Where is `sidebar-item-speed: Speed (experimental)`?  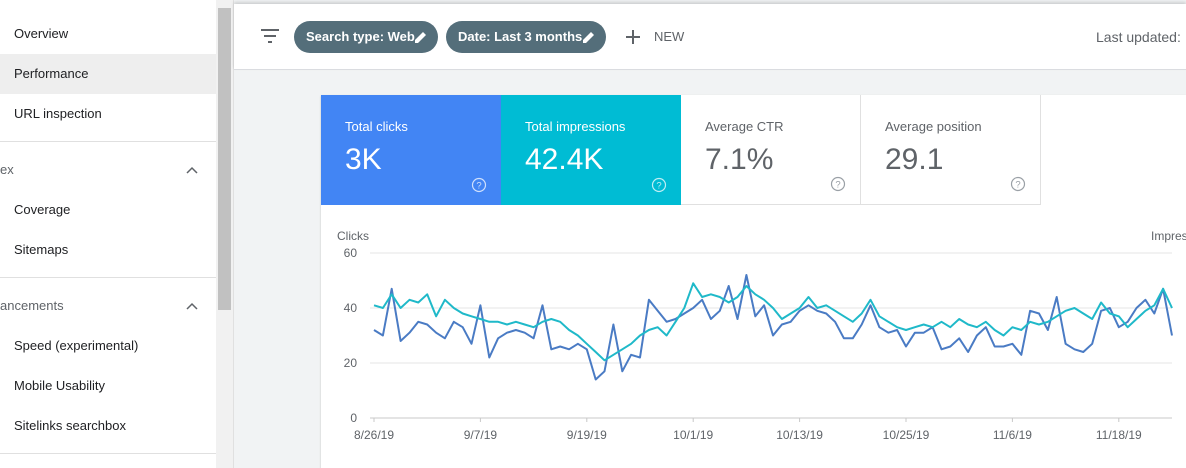
sidebar-item-speed: Speed (experimental) is located at coordinates (108, 346).